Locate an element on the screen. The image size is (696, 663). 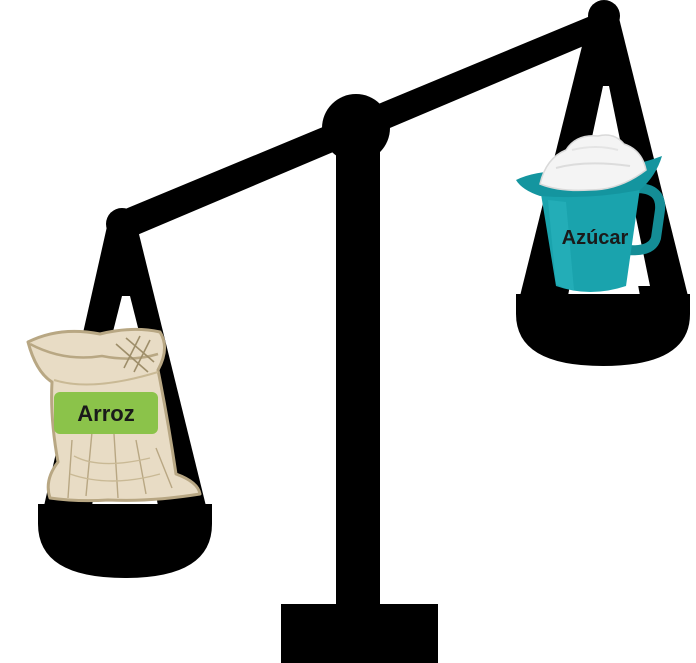
rice-label: Arroz is located at coordinates (105, 413).